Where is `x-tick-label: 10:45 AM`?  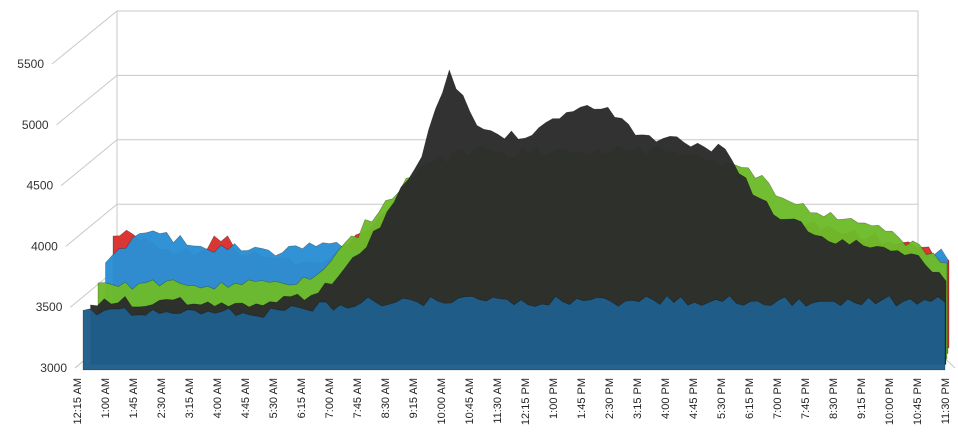
x-tick-label: 10:45 AM is located at coordinates (470, 401).